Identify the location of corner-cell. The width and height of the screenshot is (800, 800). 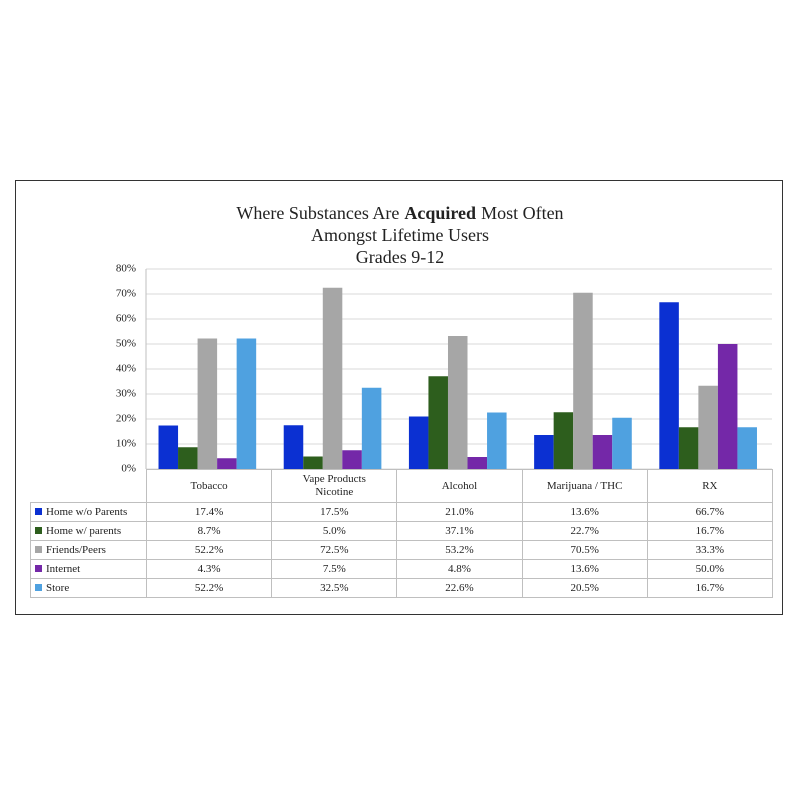
(89, 486).